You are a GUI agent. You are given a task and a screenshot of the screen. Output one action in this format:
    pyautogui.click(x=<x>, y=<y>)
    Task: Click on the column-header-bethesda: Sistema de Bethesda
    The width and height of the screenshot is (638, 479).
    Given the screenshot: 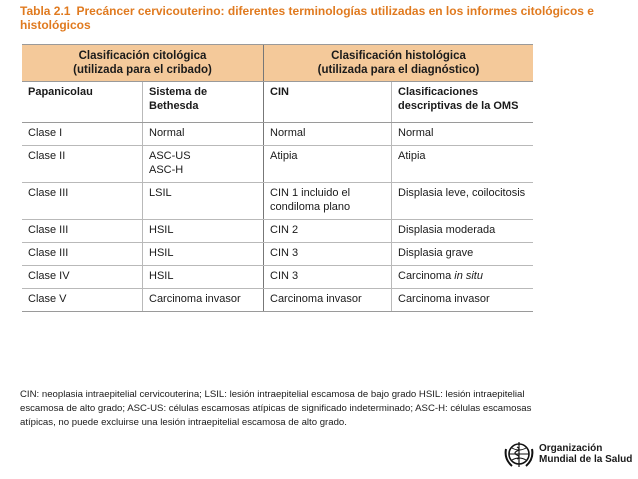 What is the action you would take?
    pyautogui.click(x=203, y=102)
    